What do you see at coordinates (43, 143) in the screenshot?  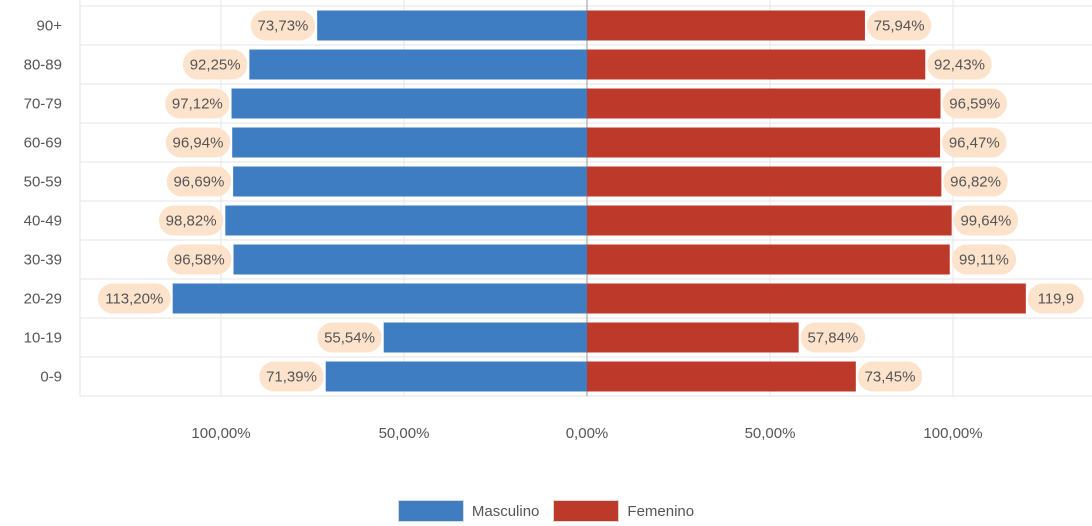 I see `category-label: 60-69` at bounding box center [43, 143].